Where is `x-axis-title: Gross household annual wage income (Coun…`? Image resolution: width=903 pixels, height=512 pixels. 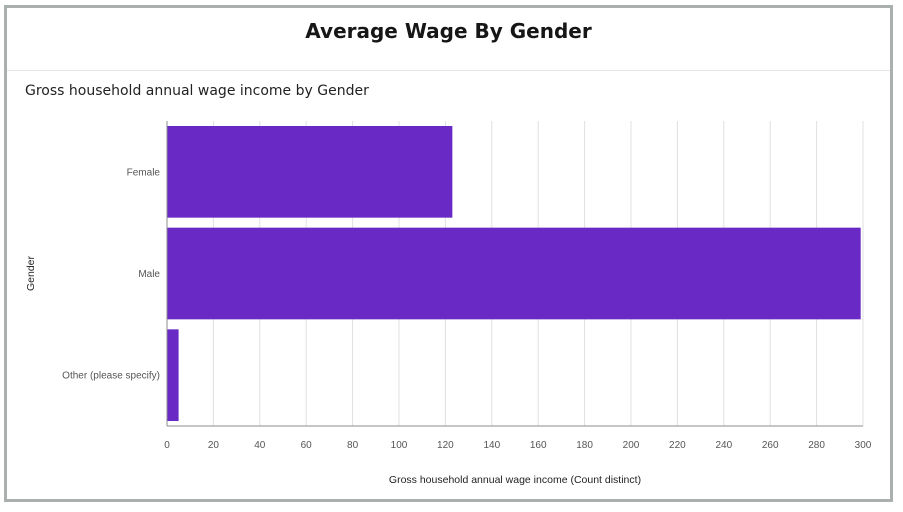 x-axis-title: Gross household annual wage income (Coun… is located at coordinates (515, 480).